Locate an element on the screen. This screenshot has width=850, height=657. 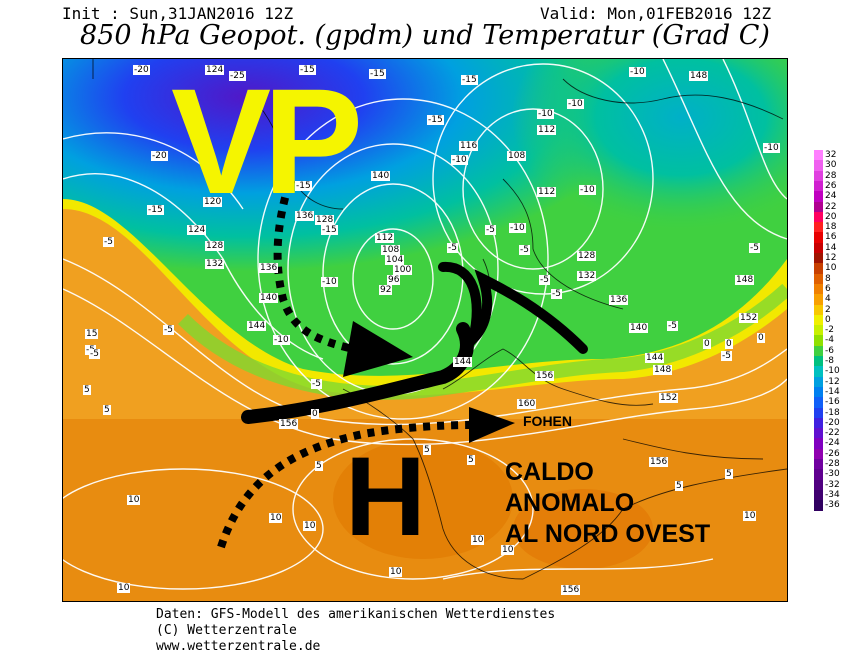
legend-value: -8 is located at coordinates (829, 361).